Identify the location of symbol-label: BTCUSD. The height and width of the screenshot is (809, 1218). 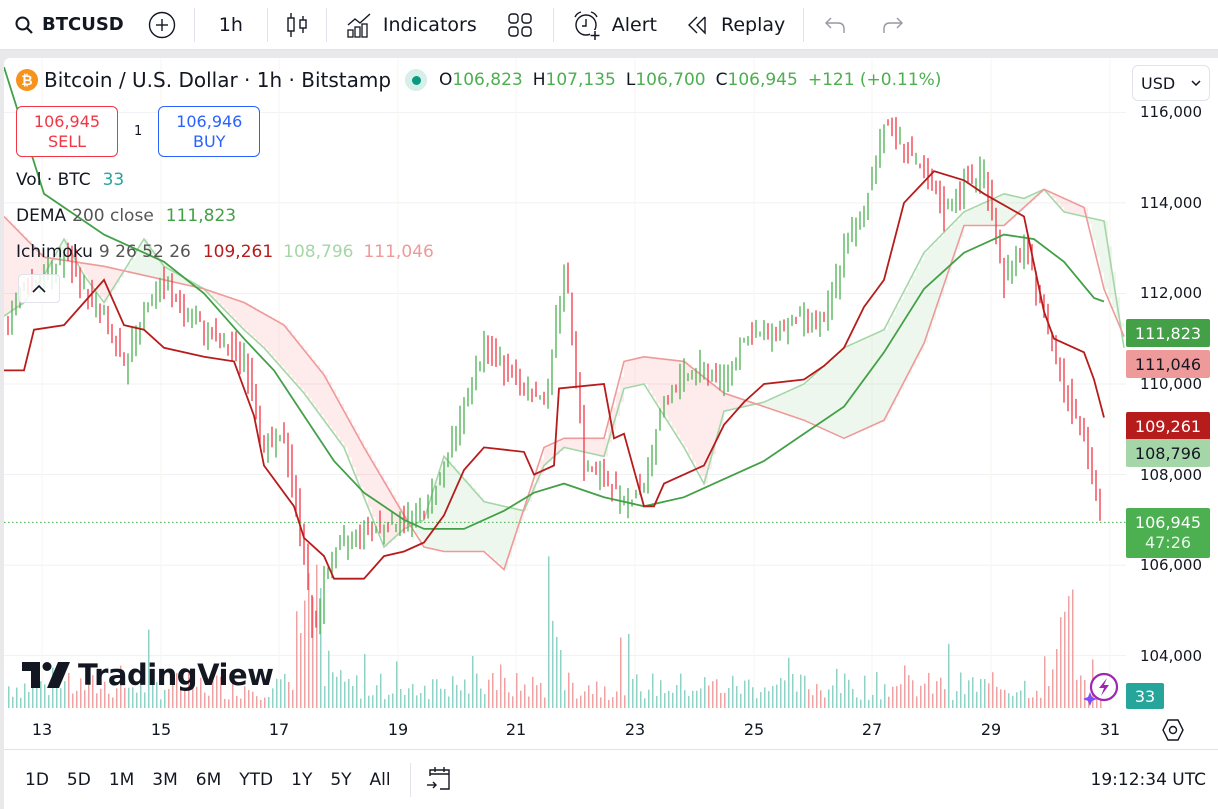
(83, 24).